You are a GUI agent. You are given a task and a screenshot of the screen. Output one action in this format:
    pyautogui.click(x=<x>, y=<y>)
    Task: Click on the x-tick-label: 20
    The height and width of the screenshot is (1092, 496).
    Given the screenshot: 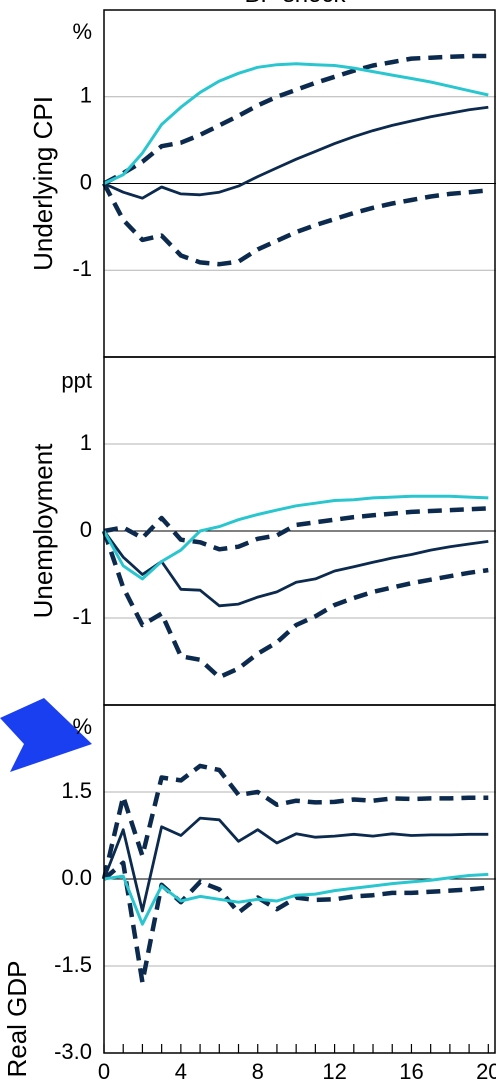 What is the action you would take?
    pyautogui.click(x=486, y=1071)
    